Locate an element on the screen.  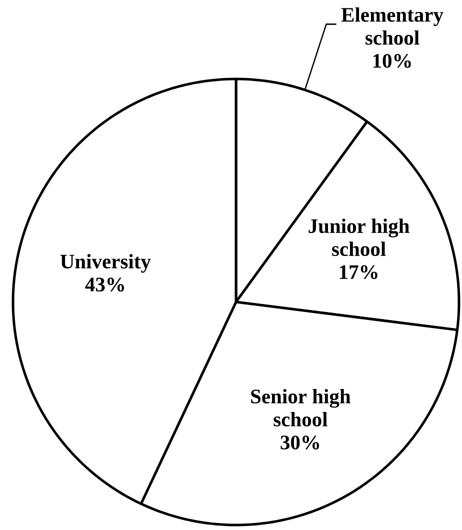
slice-label: Junior high school is located at coordinates (359, 237).